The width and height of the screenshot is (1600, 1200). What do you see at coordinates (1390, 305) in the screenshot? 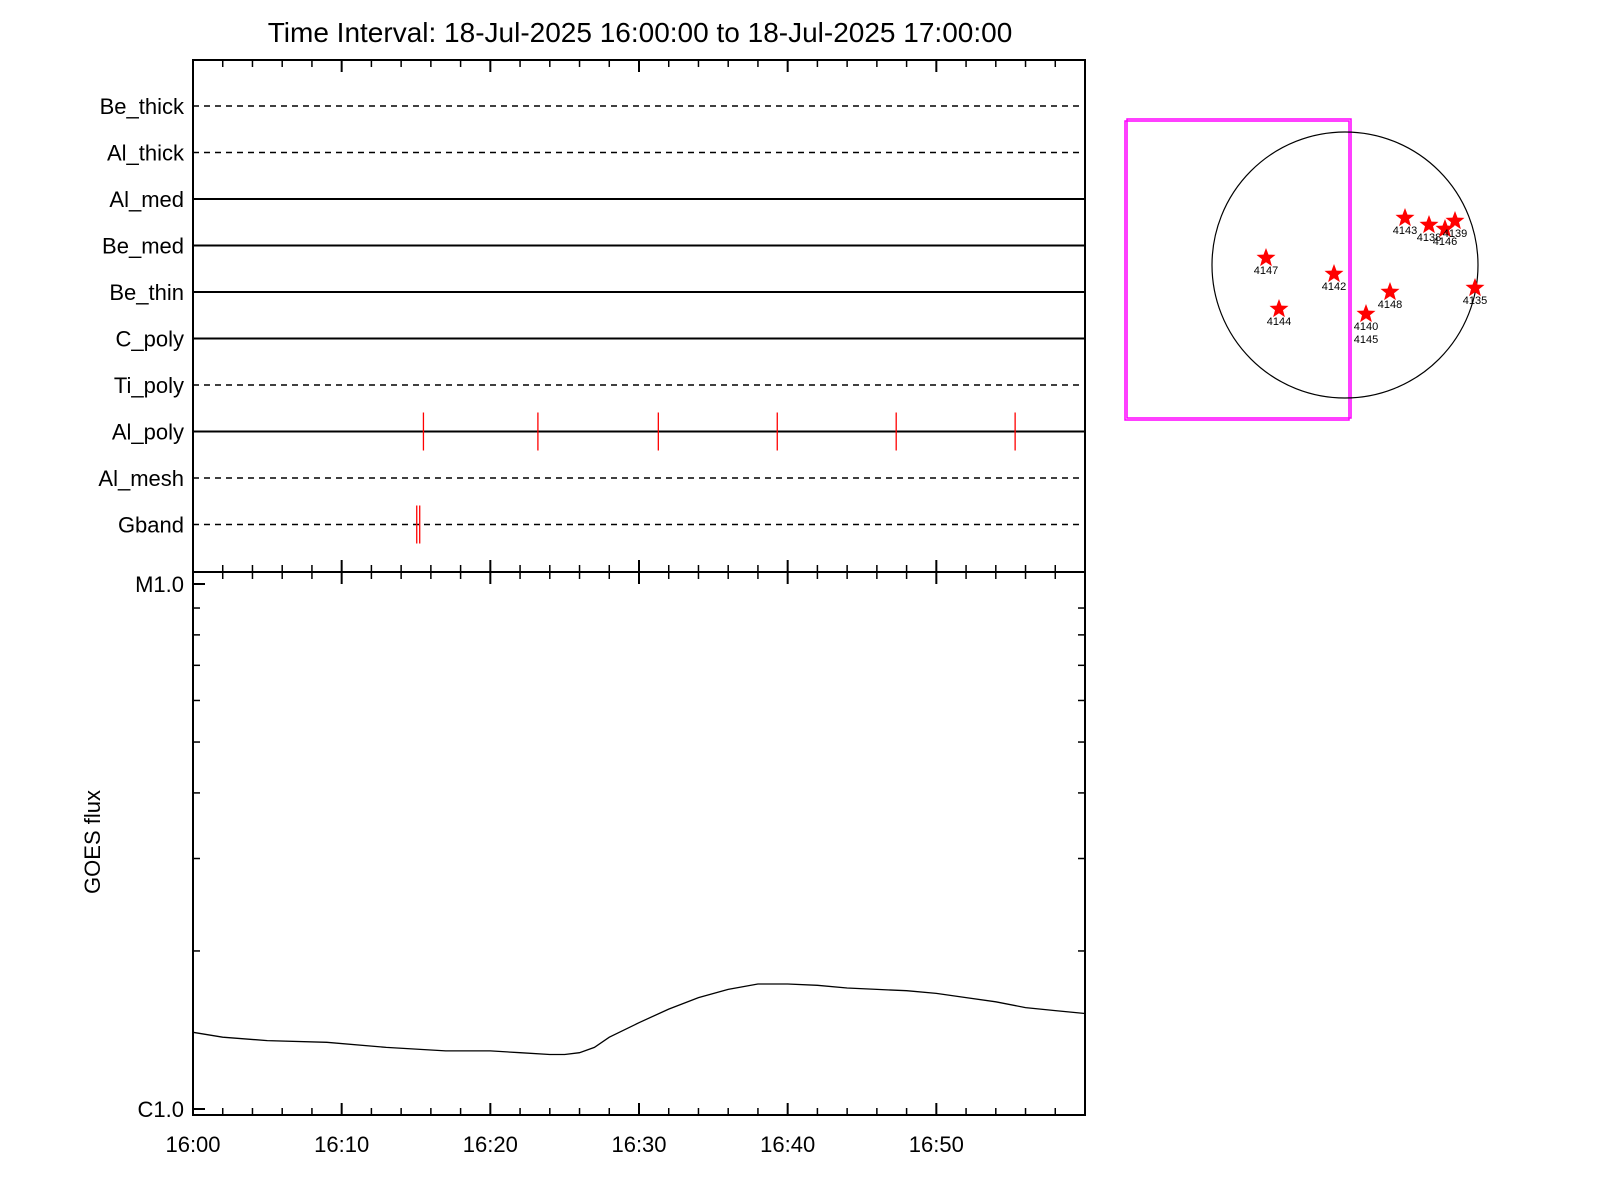
I see `active-region-label: 4148` at bounding box center [1390, 305].